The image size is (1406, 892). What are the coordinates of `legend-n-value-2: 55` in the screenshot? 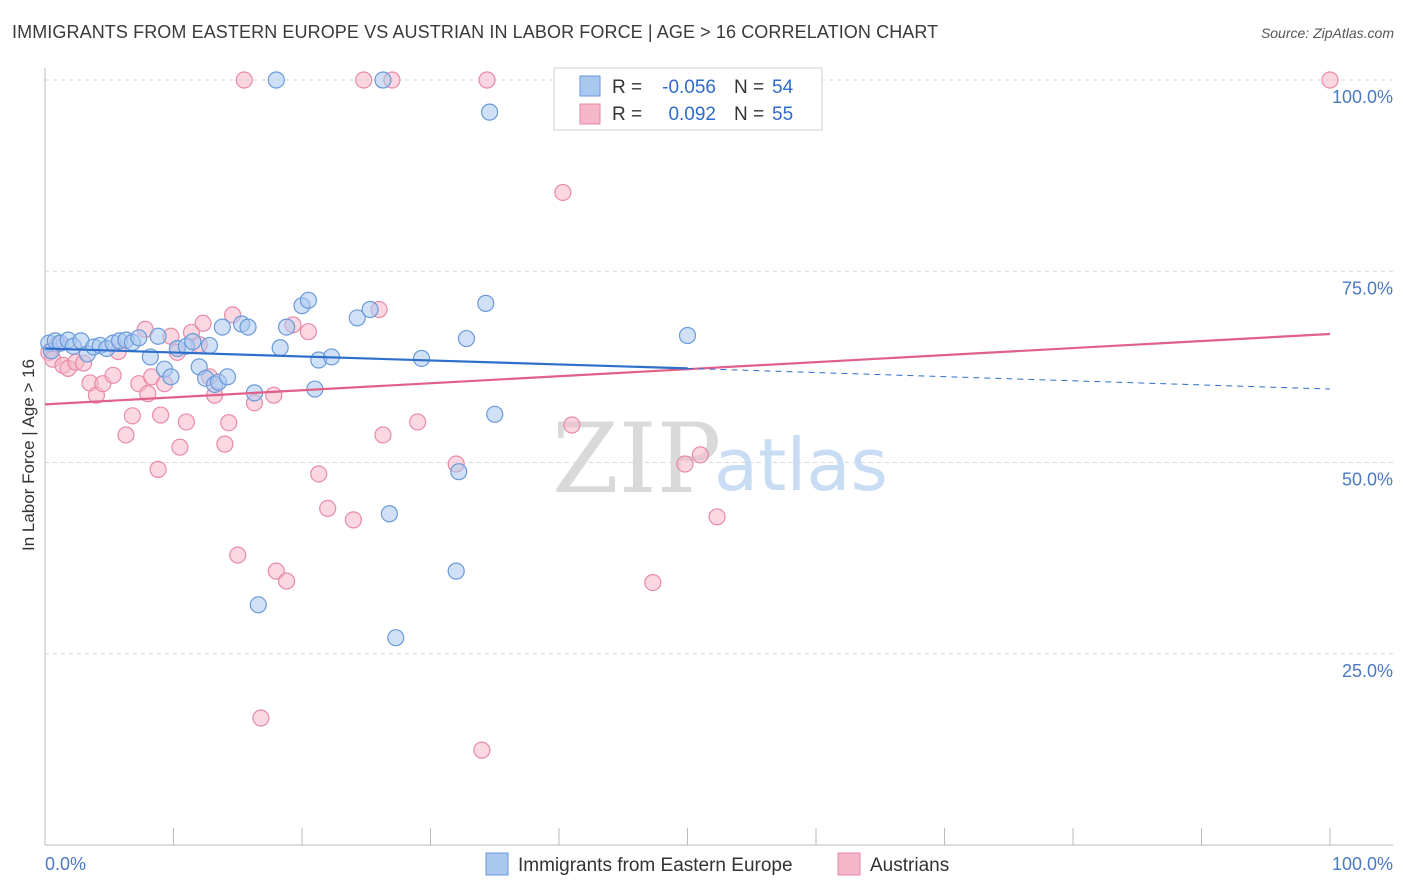 It's located at (782, 114).